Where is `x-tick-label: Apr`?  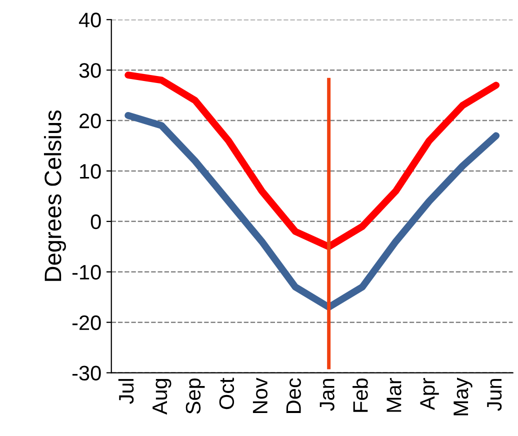
x-tick-label: Apr is located at coordinates (429, 394).